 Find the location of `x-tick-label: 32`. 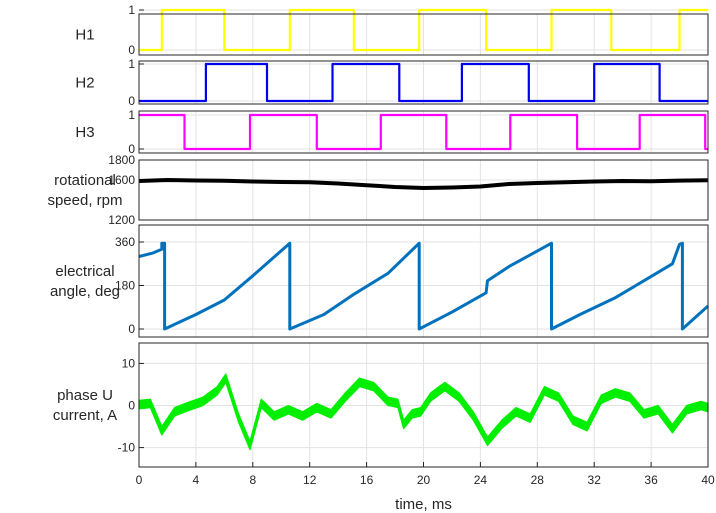

x-tick-label: 32 is located at coordinates (595, 480).